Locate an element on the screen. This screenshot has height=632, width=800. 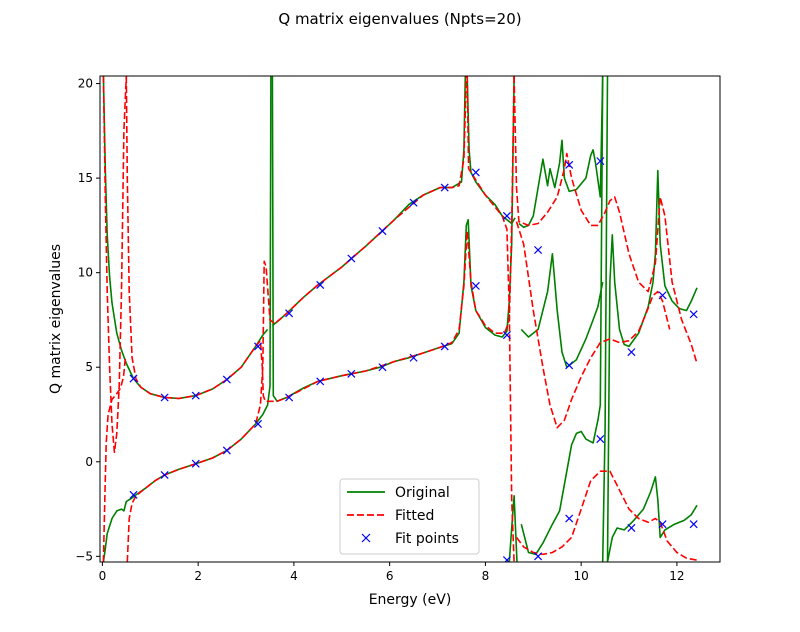
y-tick-label: 20 is located at coordinates (85, 84).